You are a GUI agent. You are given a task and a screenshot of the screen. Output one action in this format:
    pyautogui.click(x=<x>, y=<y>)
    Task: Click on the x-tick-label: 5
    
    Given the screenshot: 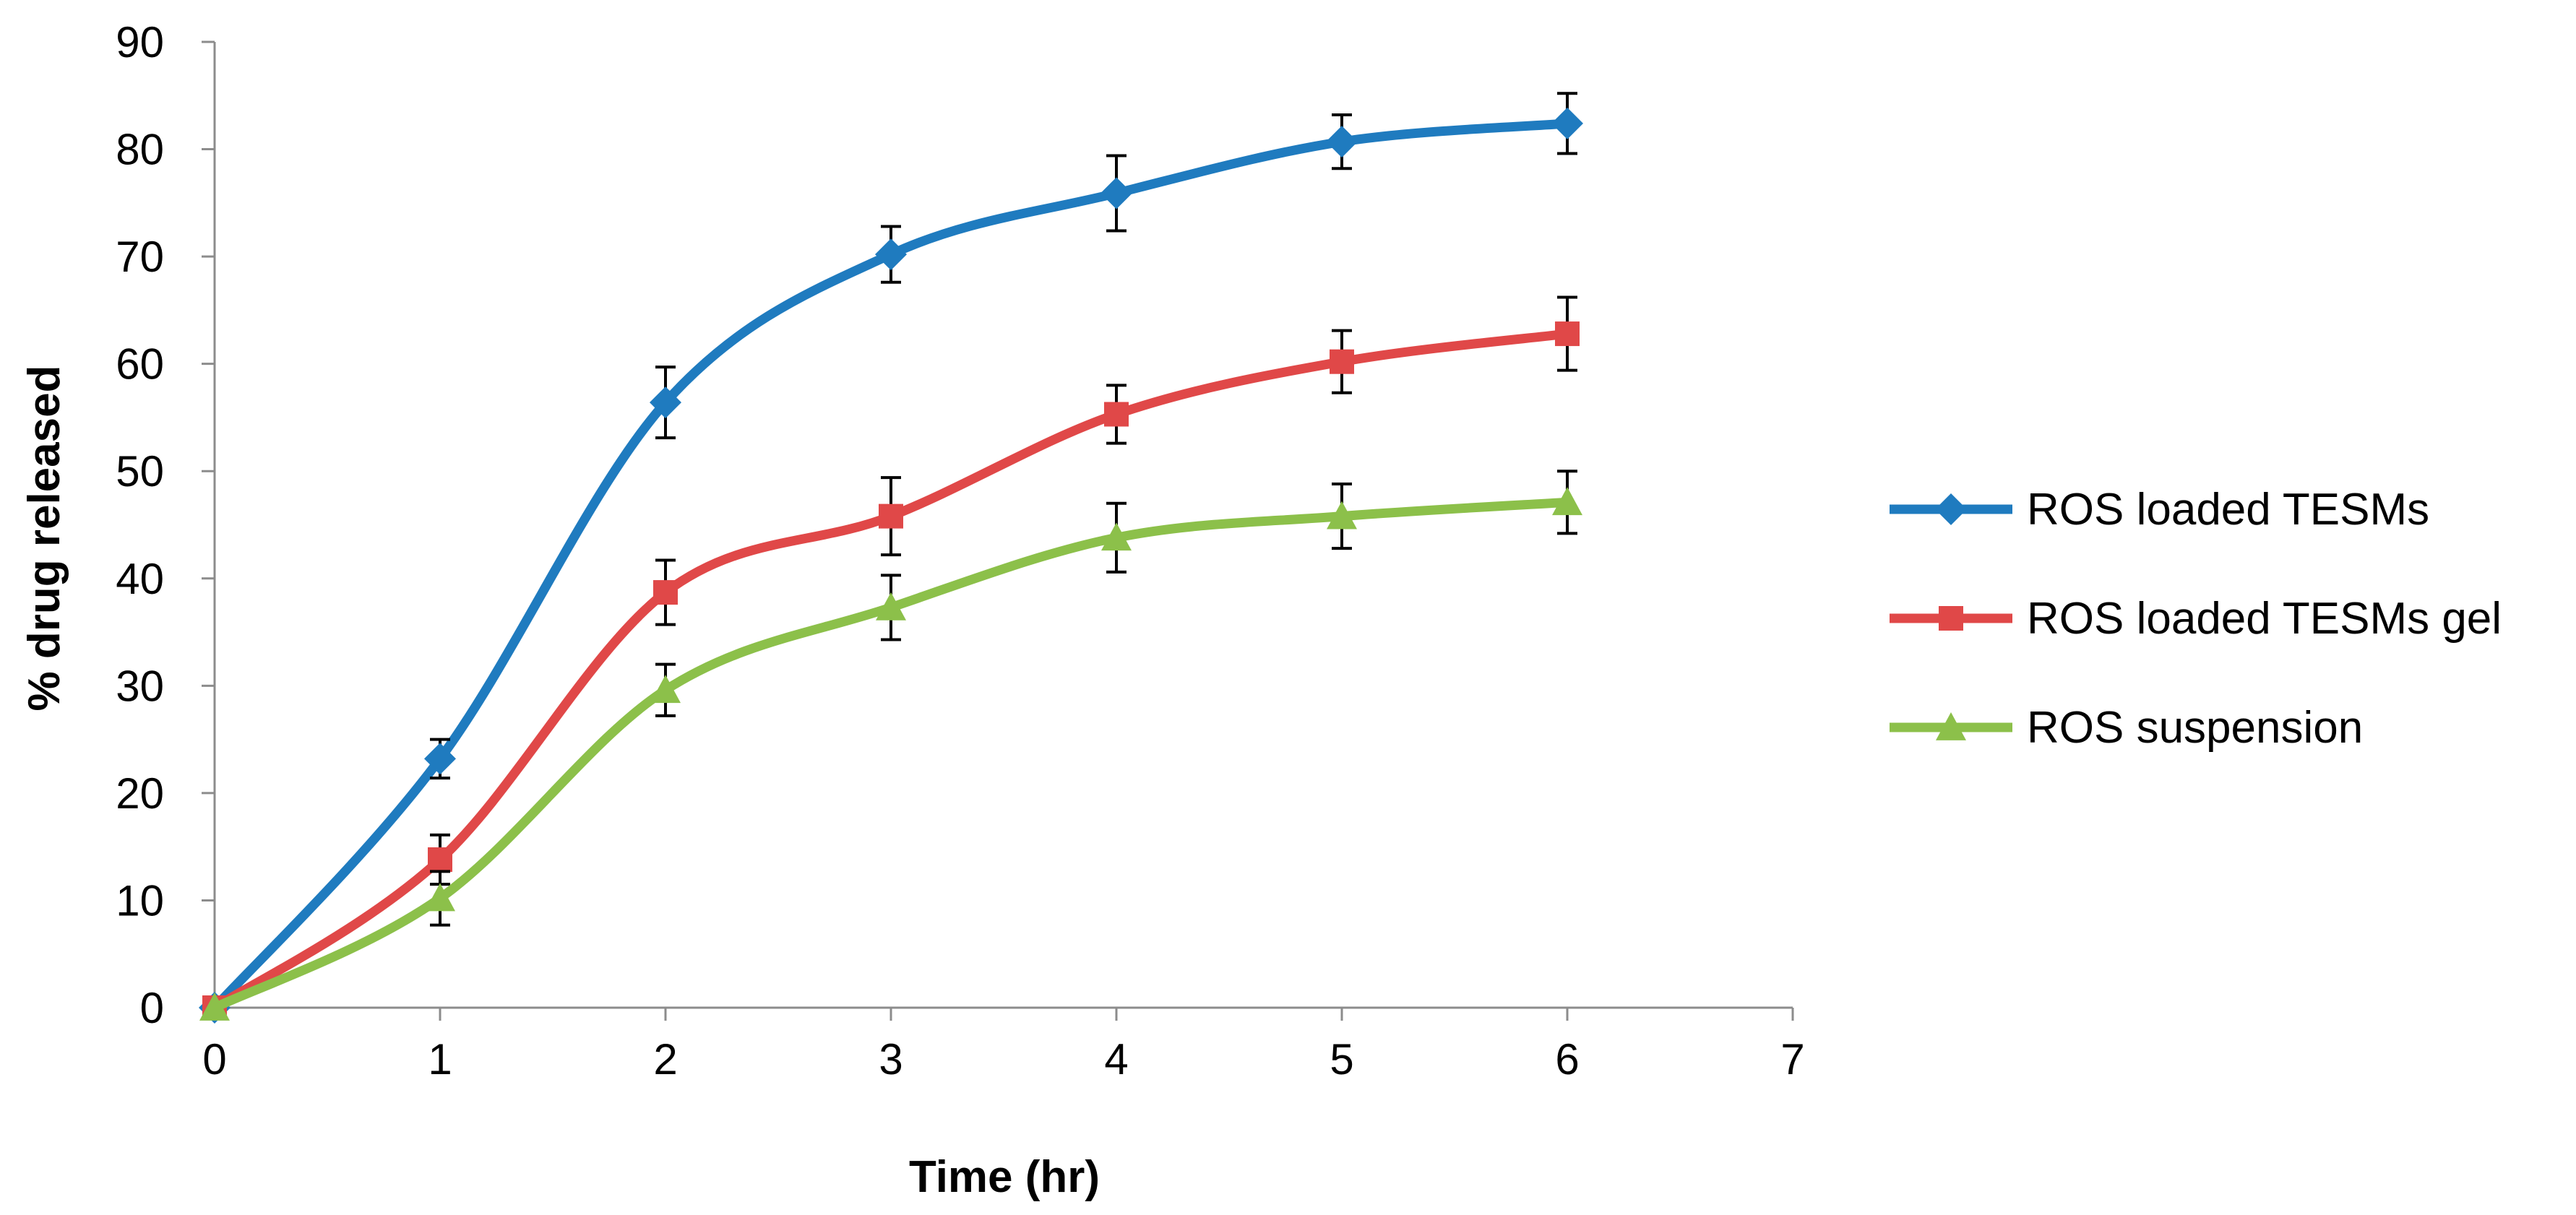 What is the action you would take?
    pyautogui.click(x=1341, y=1060)
    